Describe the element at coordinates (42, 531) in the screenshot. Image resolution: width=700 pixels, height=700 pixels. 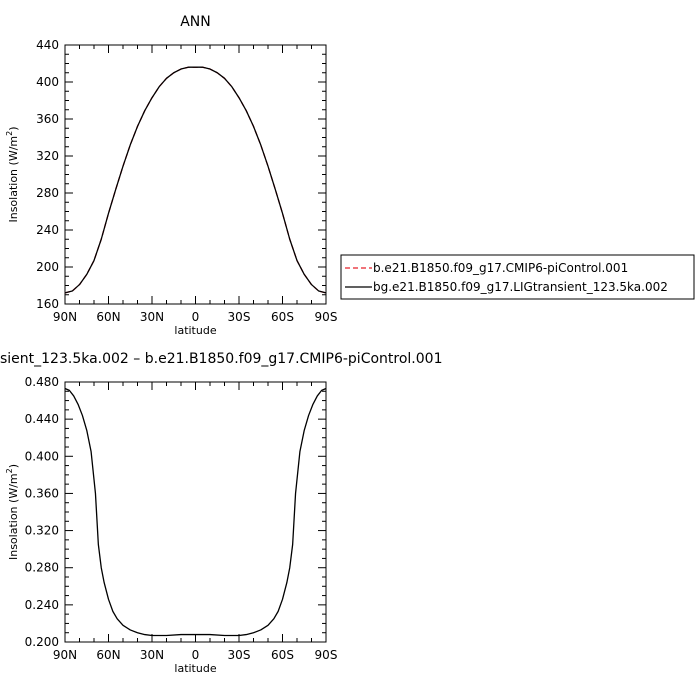
I see `y-tick-label: 0.320` at that location.